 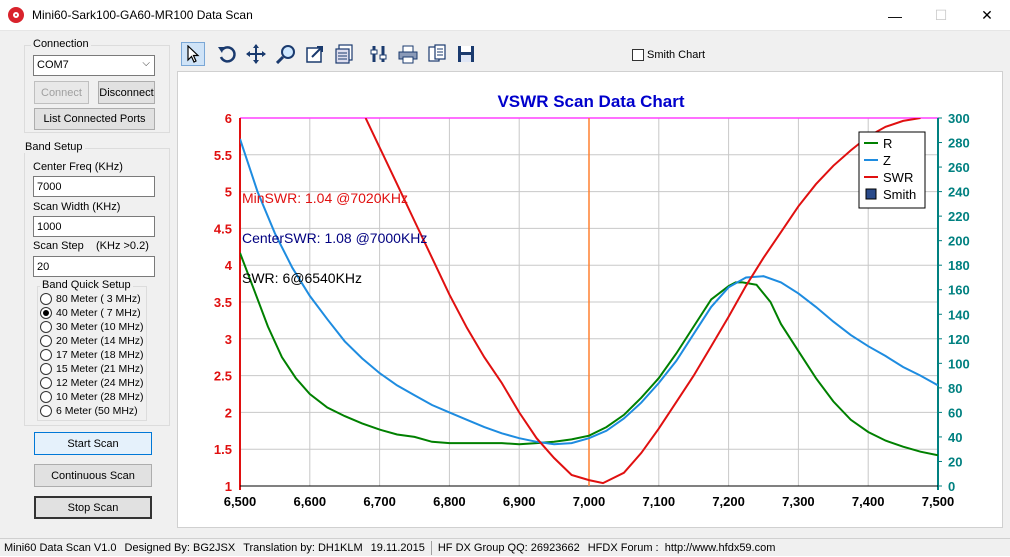 What do you see at coordinates (61, 92) in the screenshot?
I see `connect-button: Connect` at bounding box center [61, 92].